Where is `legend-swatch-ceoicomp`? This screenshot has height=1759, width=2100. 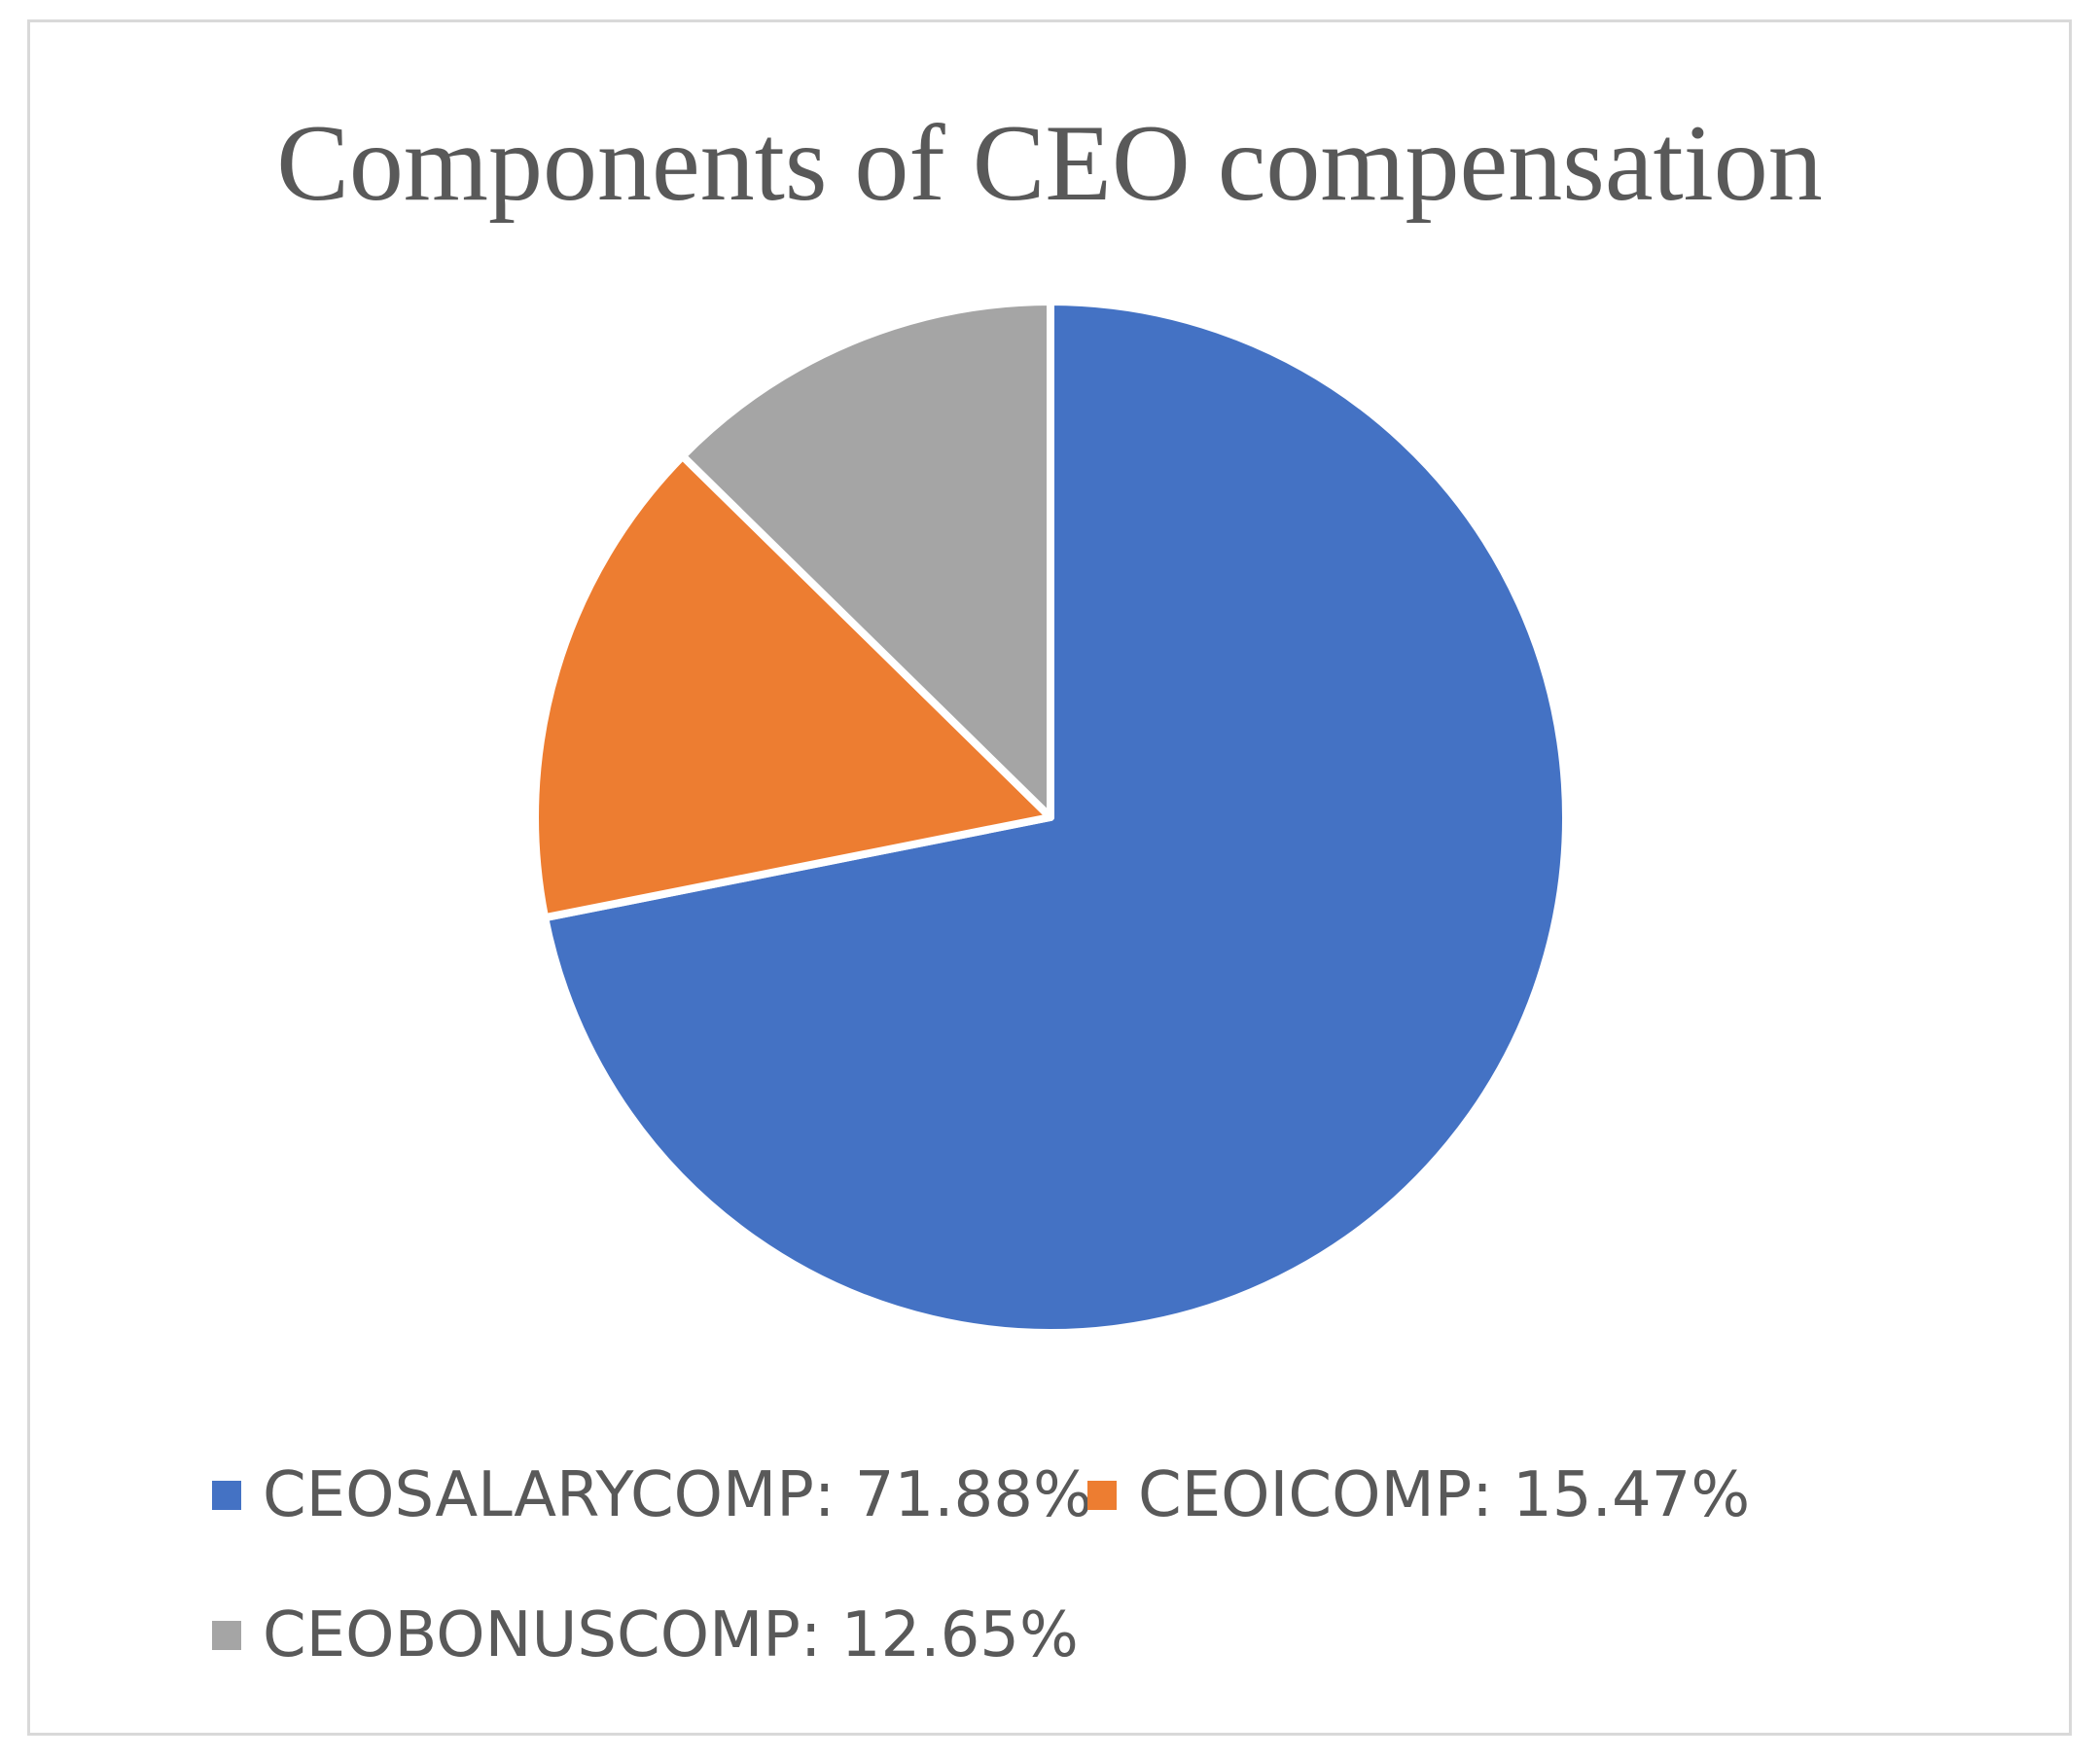
legend-swatch-ceoicomp is located at coordinates (1102, 1495).